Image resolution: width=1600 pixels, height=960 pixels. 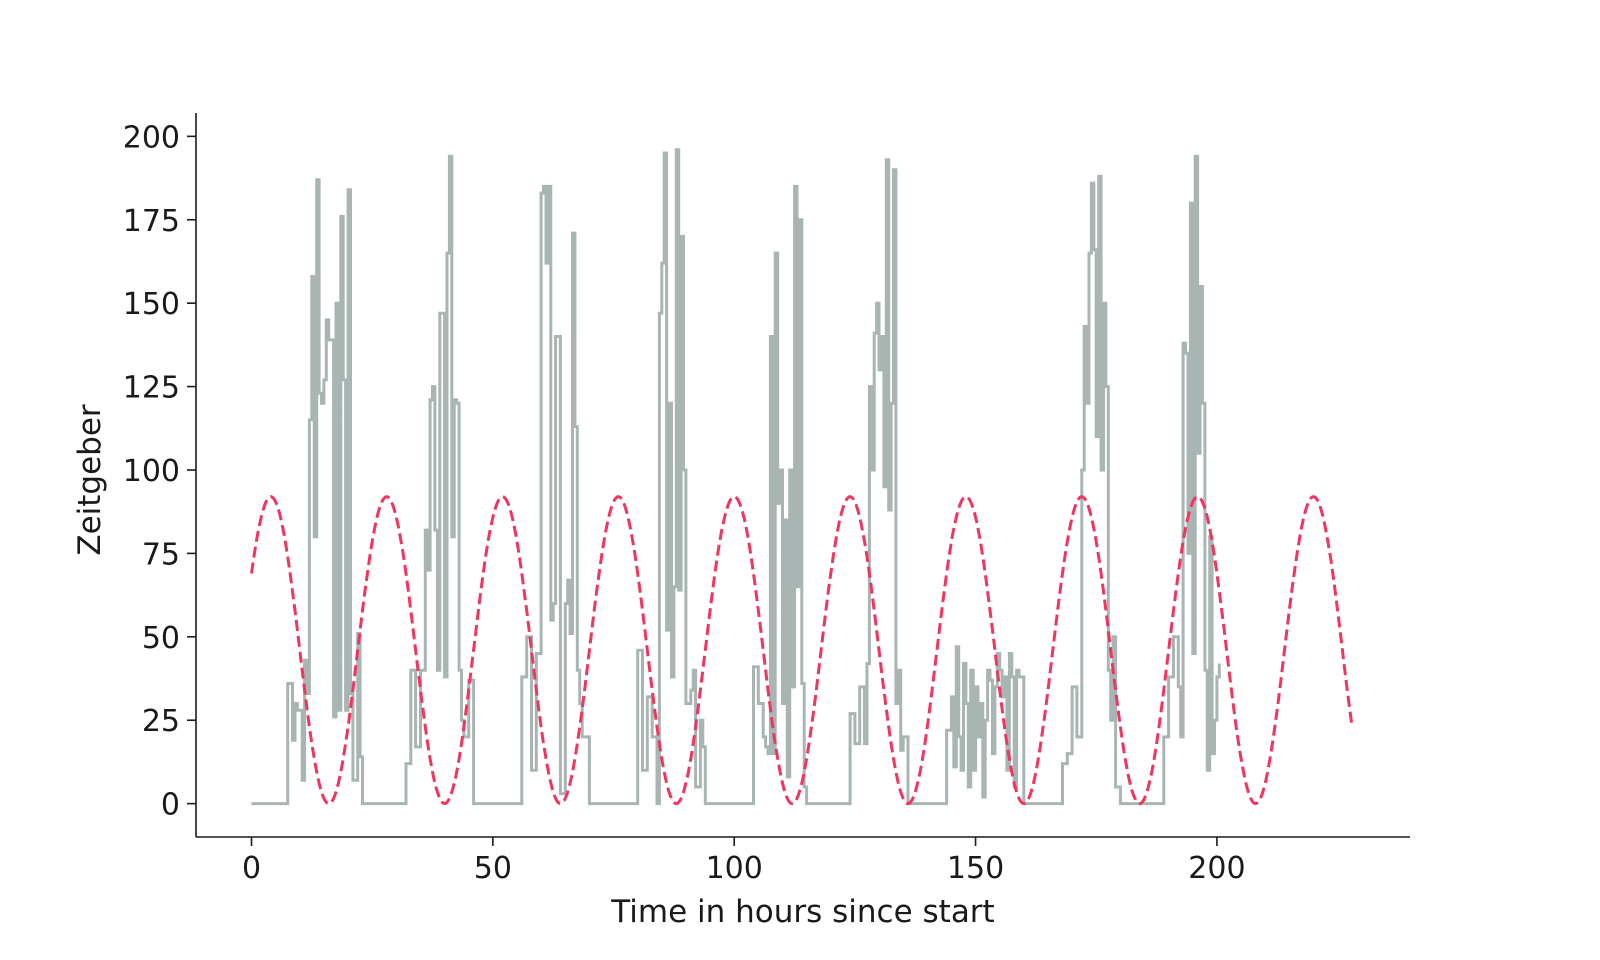 I want to click on x-tick-label: 200, so click(x=1216, y=868).